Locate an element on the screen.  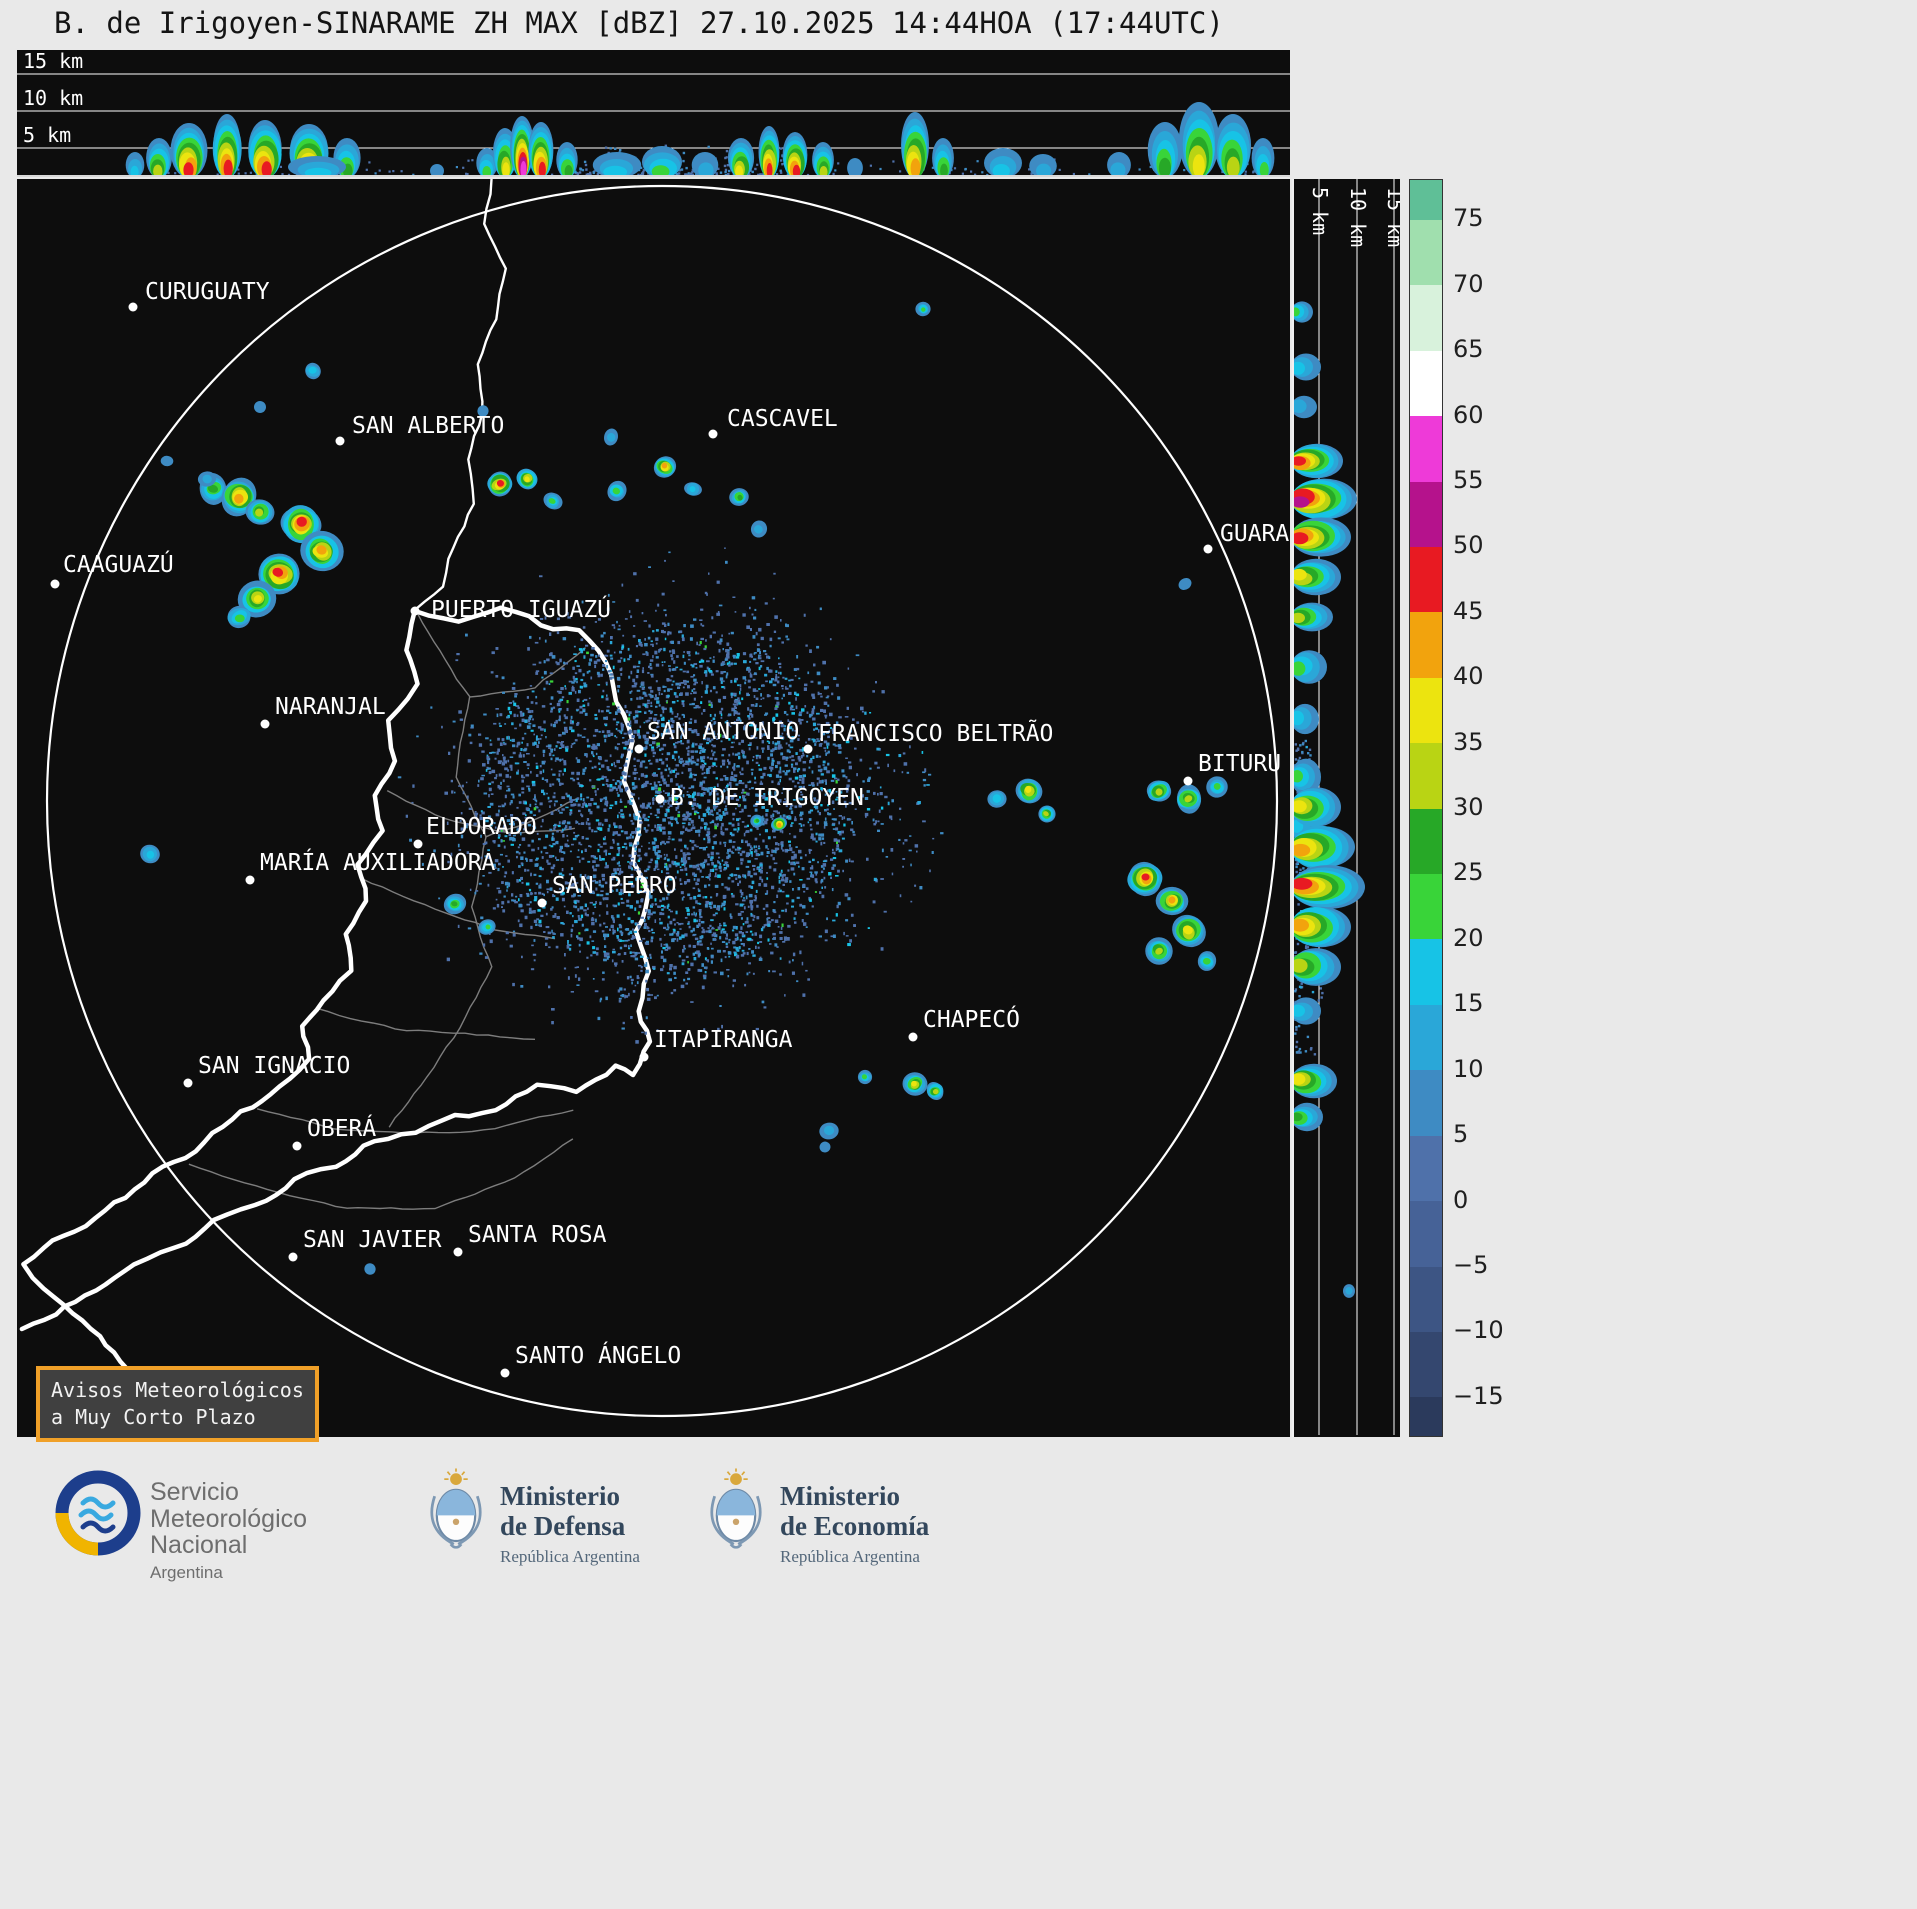
cross-top-svg: 15 km 10 km 5 km is located at coordinates (653, 112).